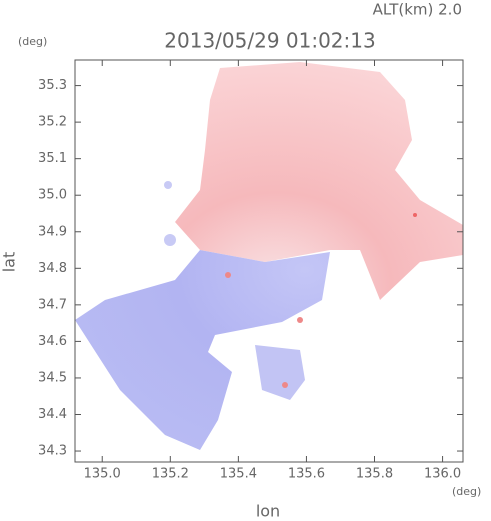 The width and height of the screenshot is (491, 521). I want to click on y-unit: (deg), so click(32, 41).